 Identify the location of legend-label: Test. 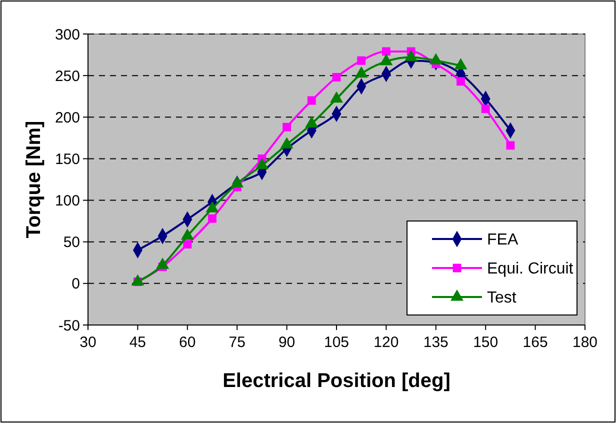
(502, 298).